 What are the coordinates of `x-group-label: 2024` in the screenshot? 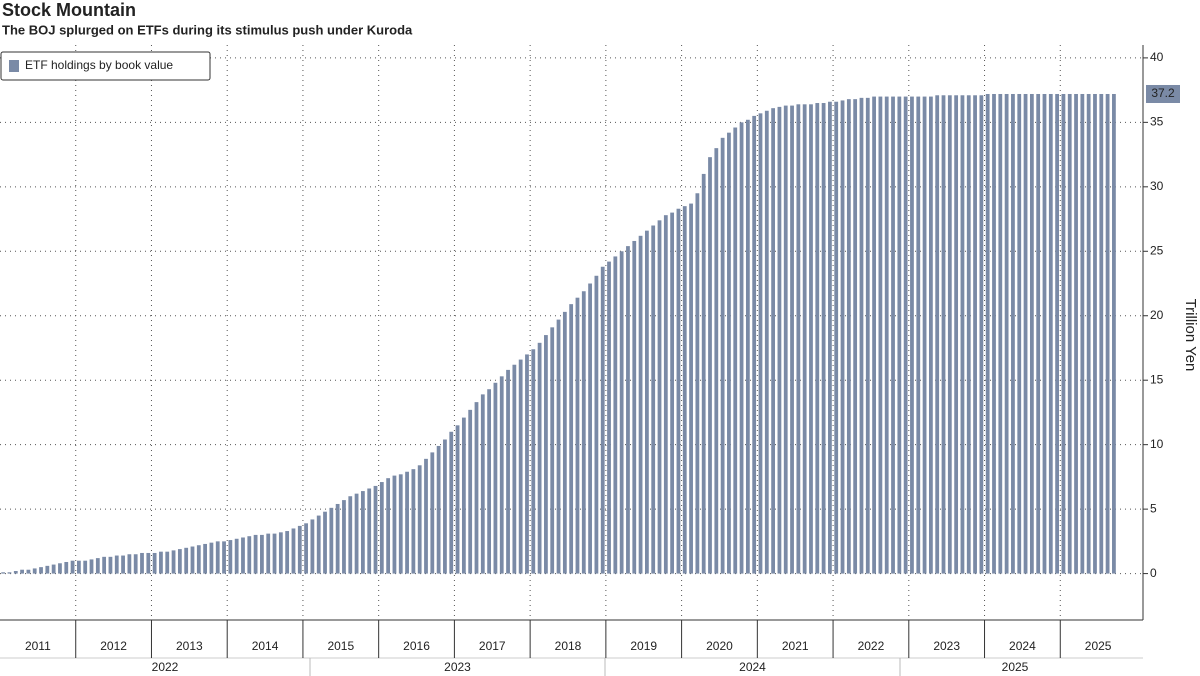 It's located at (752, 667).